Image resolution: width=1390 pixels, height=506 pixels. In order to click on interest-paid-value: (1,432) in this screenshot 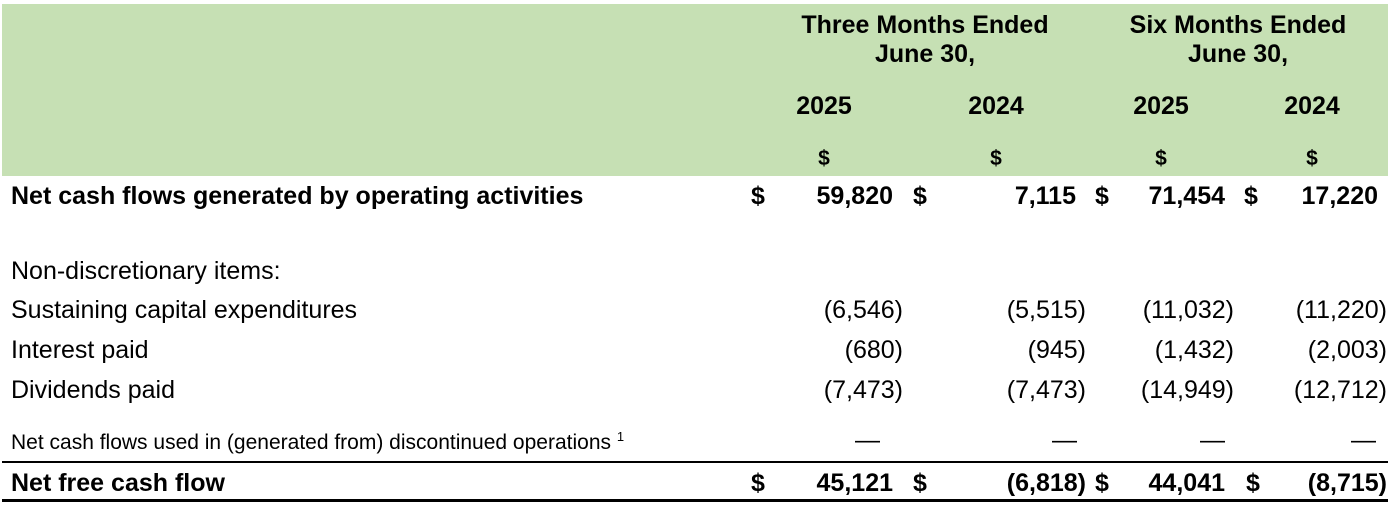, I will do `click(1194, 350)`.